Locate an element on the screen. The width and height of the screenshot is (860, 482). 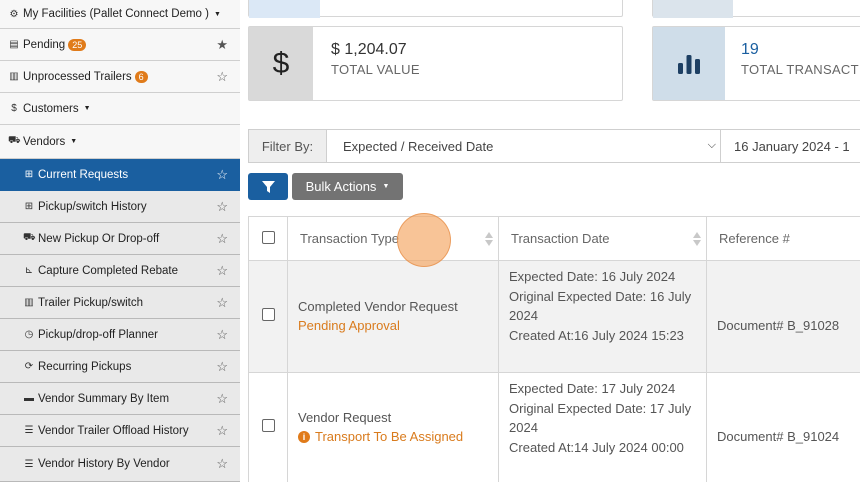
sidebar-item-trailer-pickup: ▥ Trailer Pickup/switch ☆ is located at coordinates (120, 303).